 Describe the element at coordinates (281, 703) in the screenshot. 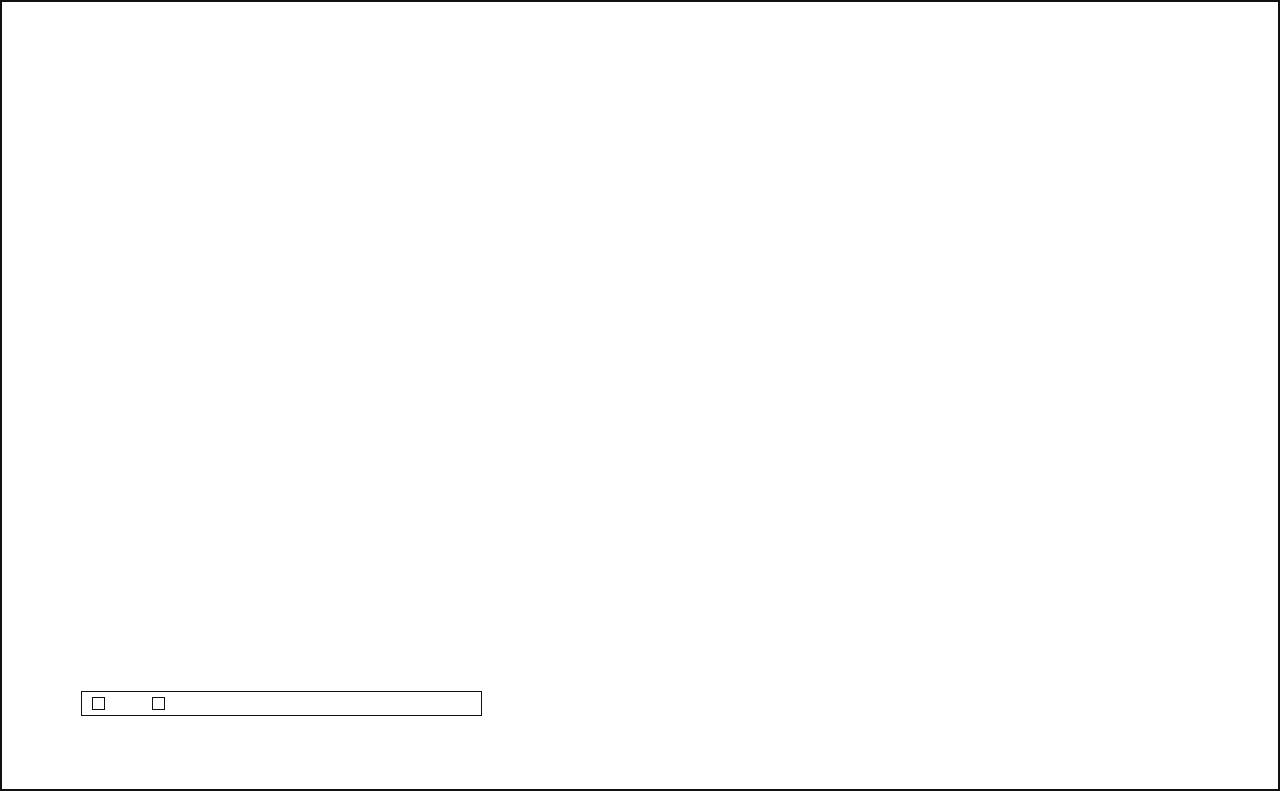

I see `legend` at that location.